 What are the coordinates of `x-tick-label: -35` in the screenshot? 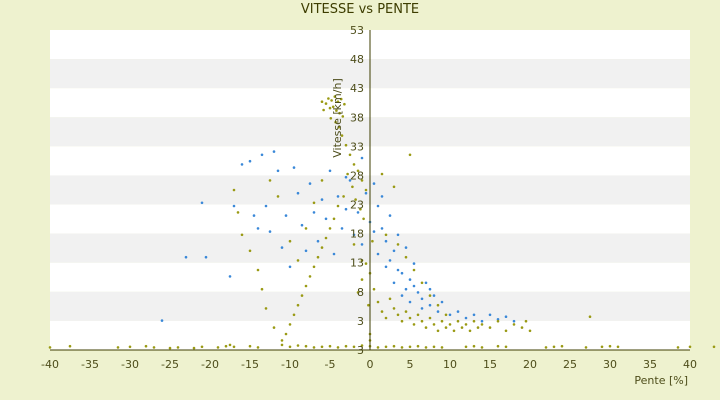 It's located at (90, 364).